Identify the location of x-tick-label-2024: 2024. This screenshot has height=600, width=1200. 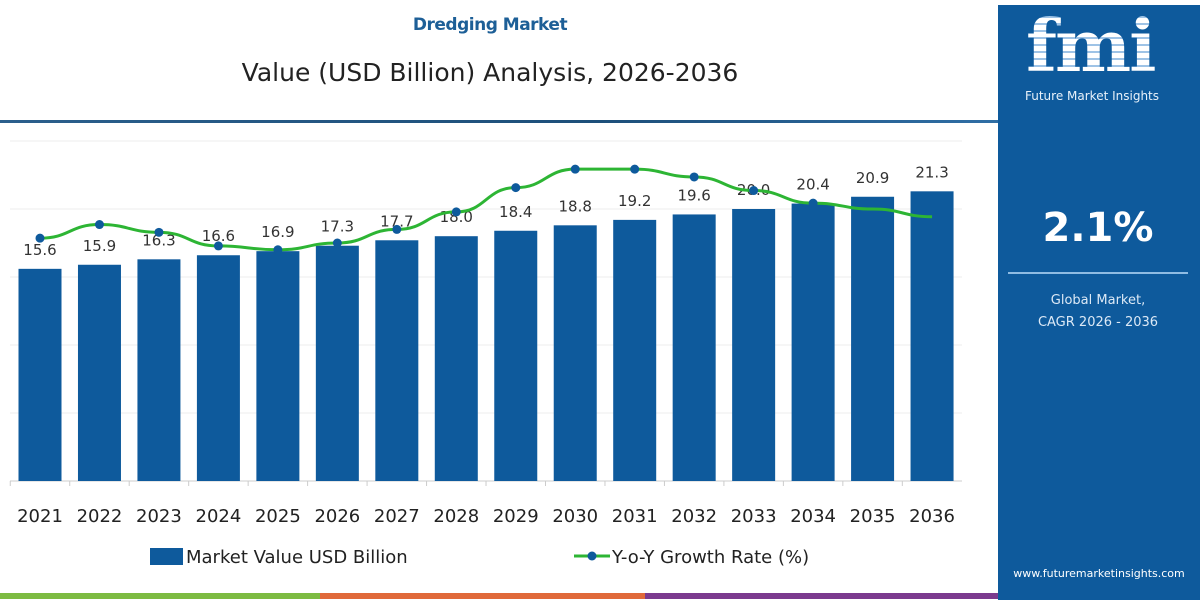
(219, 516).